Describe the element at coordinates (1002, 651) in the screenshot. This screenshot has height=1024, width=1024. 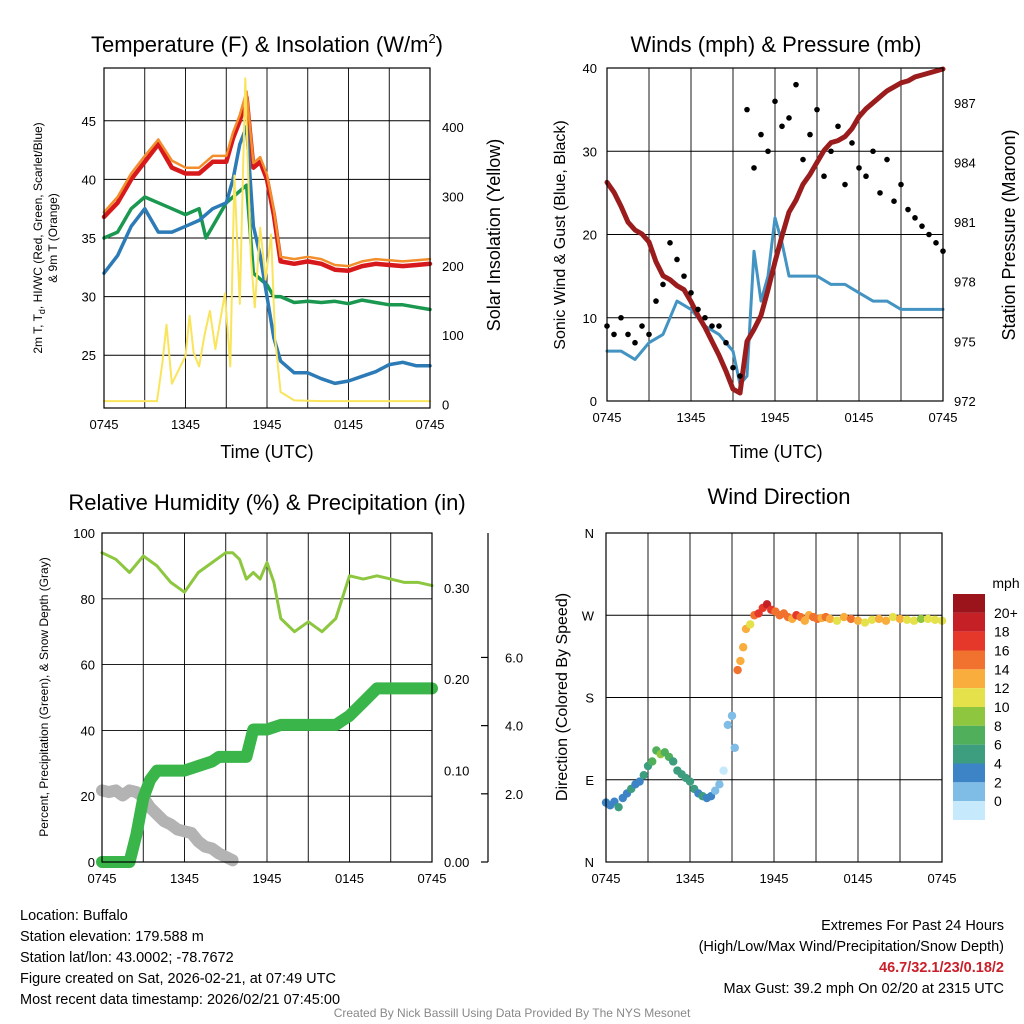
I see `colorbar-label: 16` at that location.